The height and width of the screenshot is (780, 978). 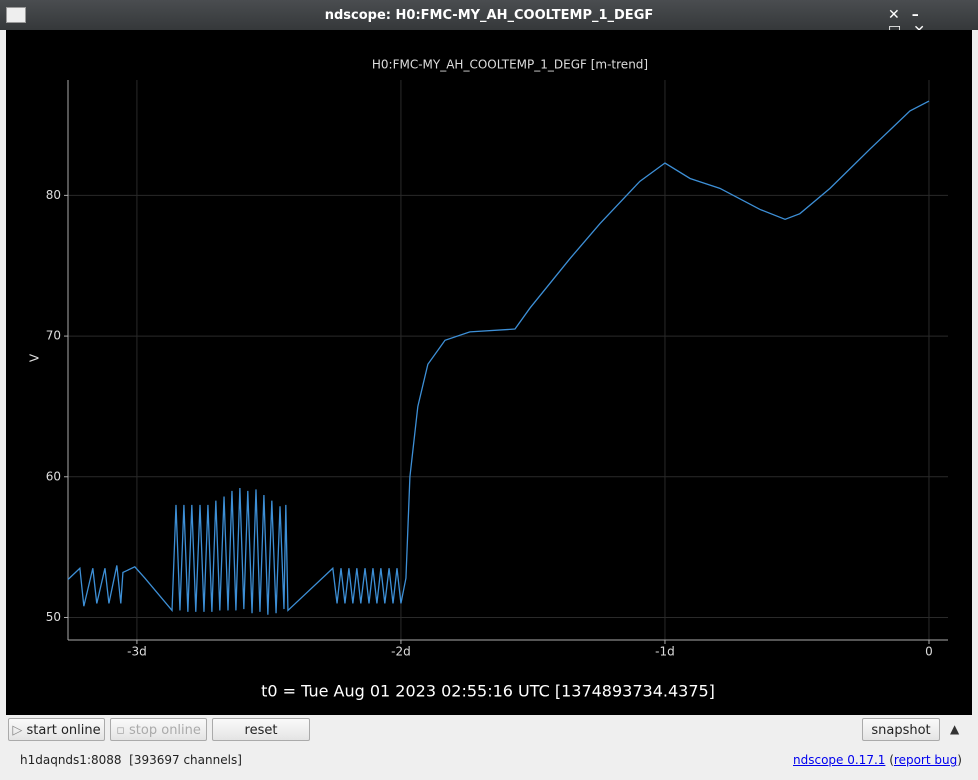 I want to click on x-tick-label: -2d, so click(x=401, y=652).